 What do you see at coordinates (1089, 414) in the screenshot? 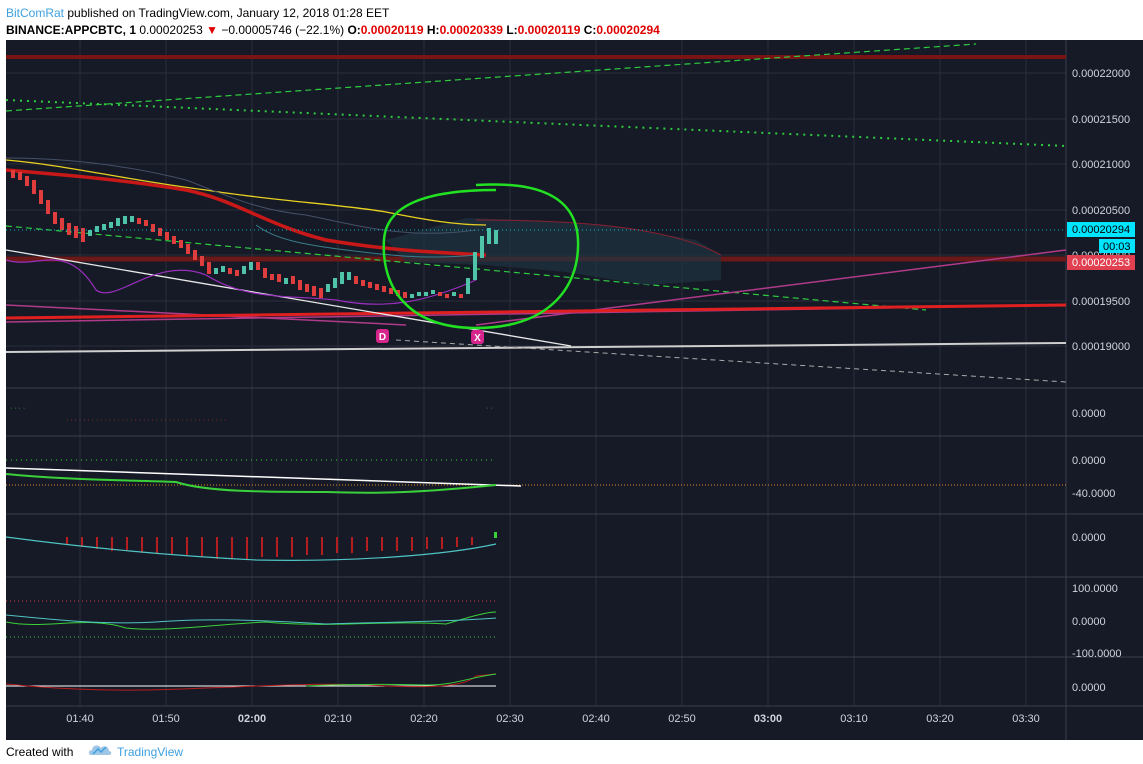
I see `pane1-tick: 0.0000` at bounding box center [1089, 414].